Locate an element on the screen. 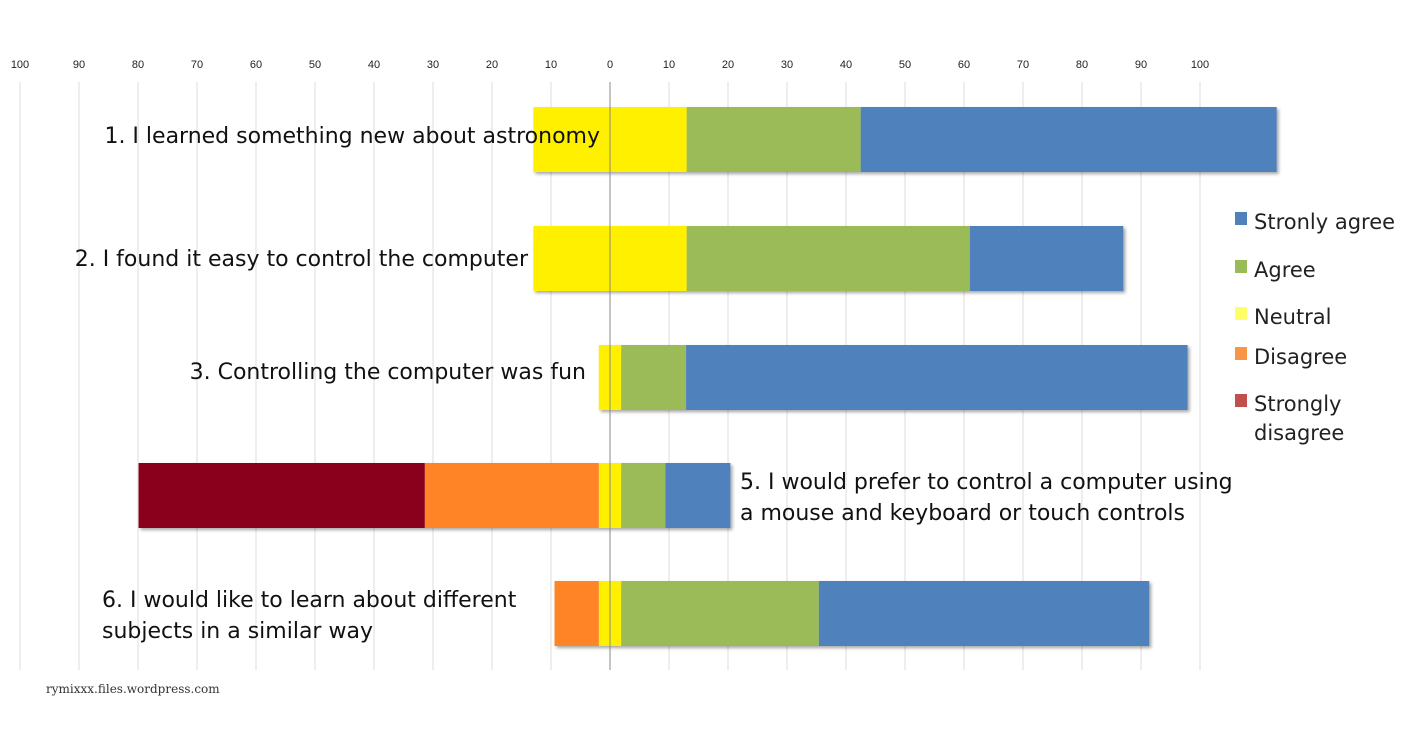 This screenshot has width=1422, height=756. legend-label: Neutral is located at coordinates (1293, 317).